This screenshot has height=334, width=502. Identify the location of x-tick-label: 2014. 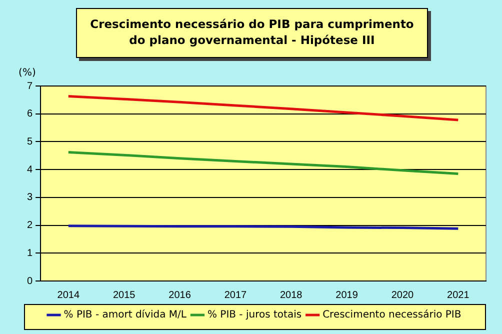
(68, 295).